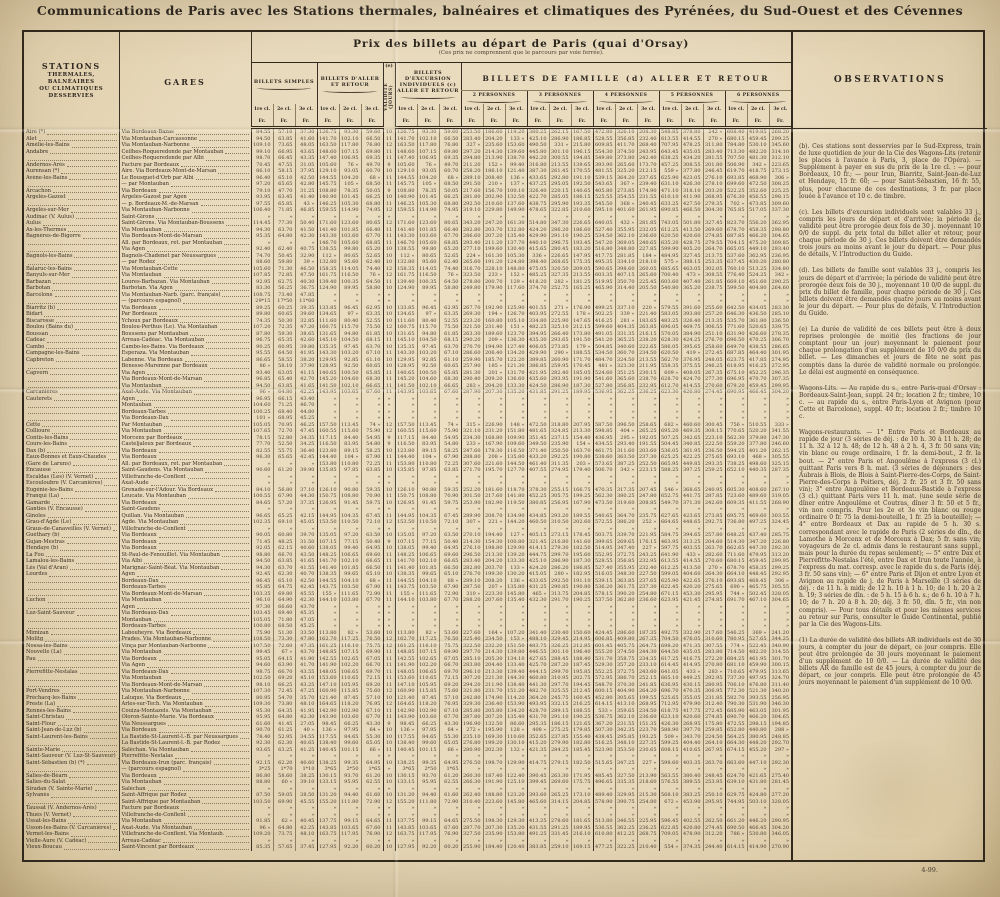  What do you see at coordinates (283, 307) in the screenshot?
I see `fare-cell: 60.25` at bounding box center [283, 307].